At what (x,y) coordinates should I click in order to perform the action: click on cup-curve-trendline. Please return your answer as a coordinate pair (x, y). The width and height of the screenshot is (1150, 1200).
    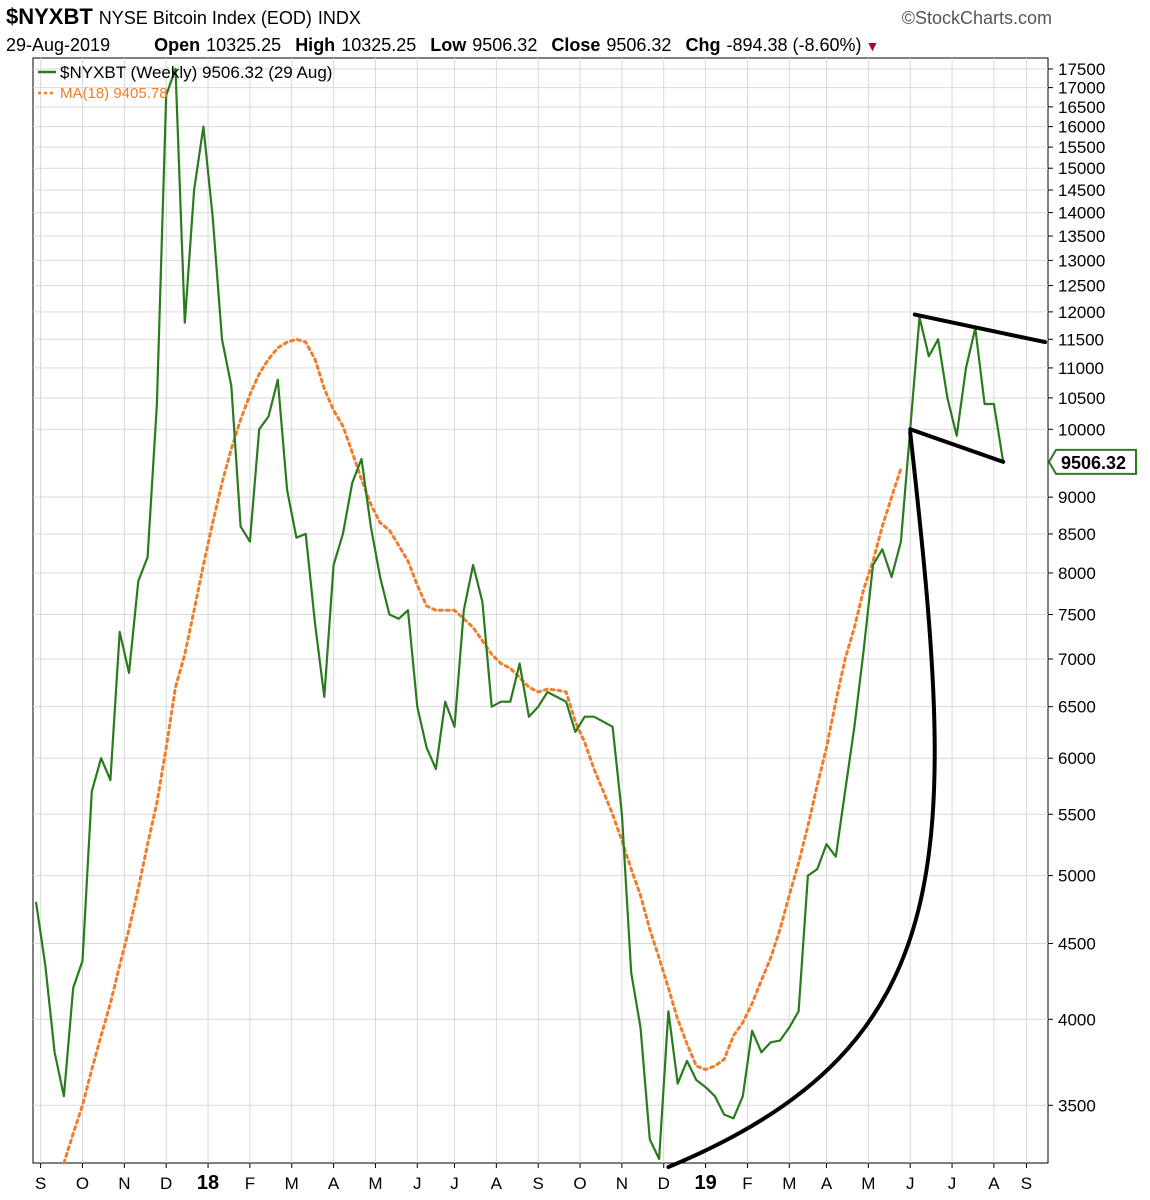
    Looking at the image, I should click on (801, 800).